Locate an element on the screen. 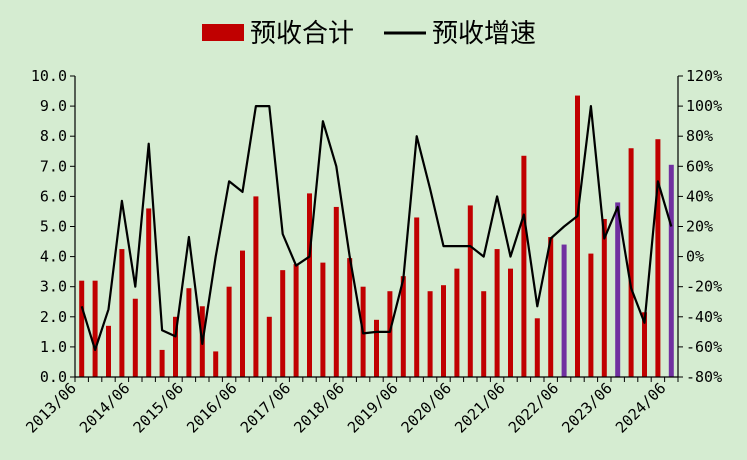  left-tick-label: 2.0 is located at coordinates (53, 317).